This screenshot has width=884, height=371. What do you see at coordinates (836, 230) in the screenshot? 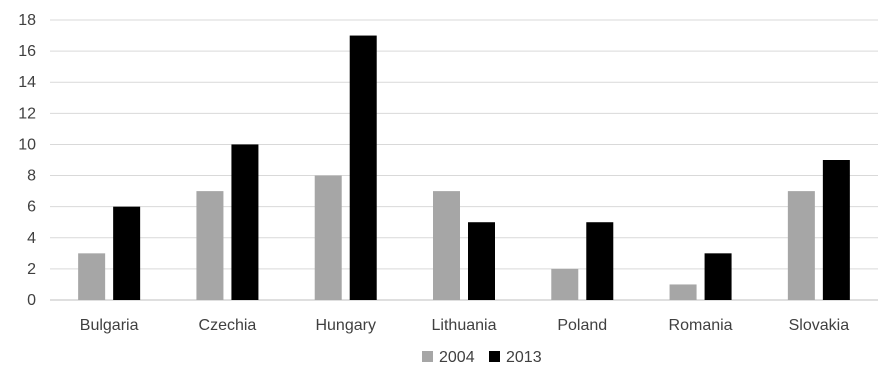
I see `bar-2013-slovakia` at bounding box center [836, 230].